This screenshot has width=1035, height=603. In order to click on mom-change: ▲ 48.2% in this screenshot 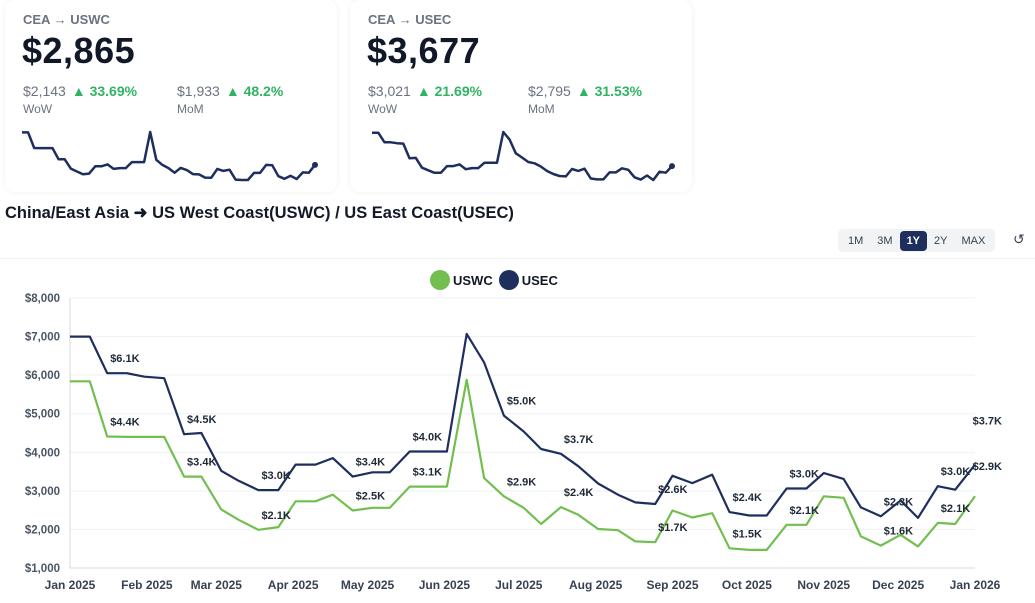, I will do `click(254, 91)`.